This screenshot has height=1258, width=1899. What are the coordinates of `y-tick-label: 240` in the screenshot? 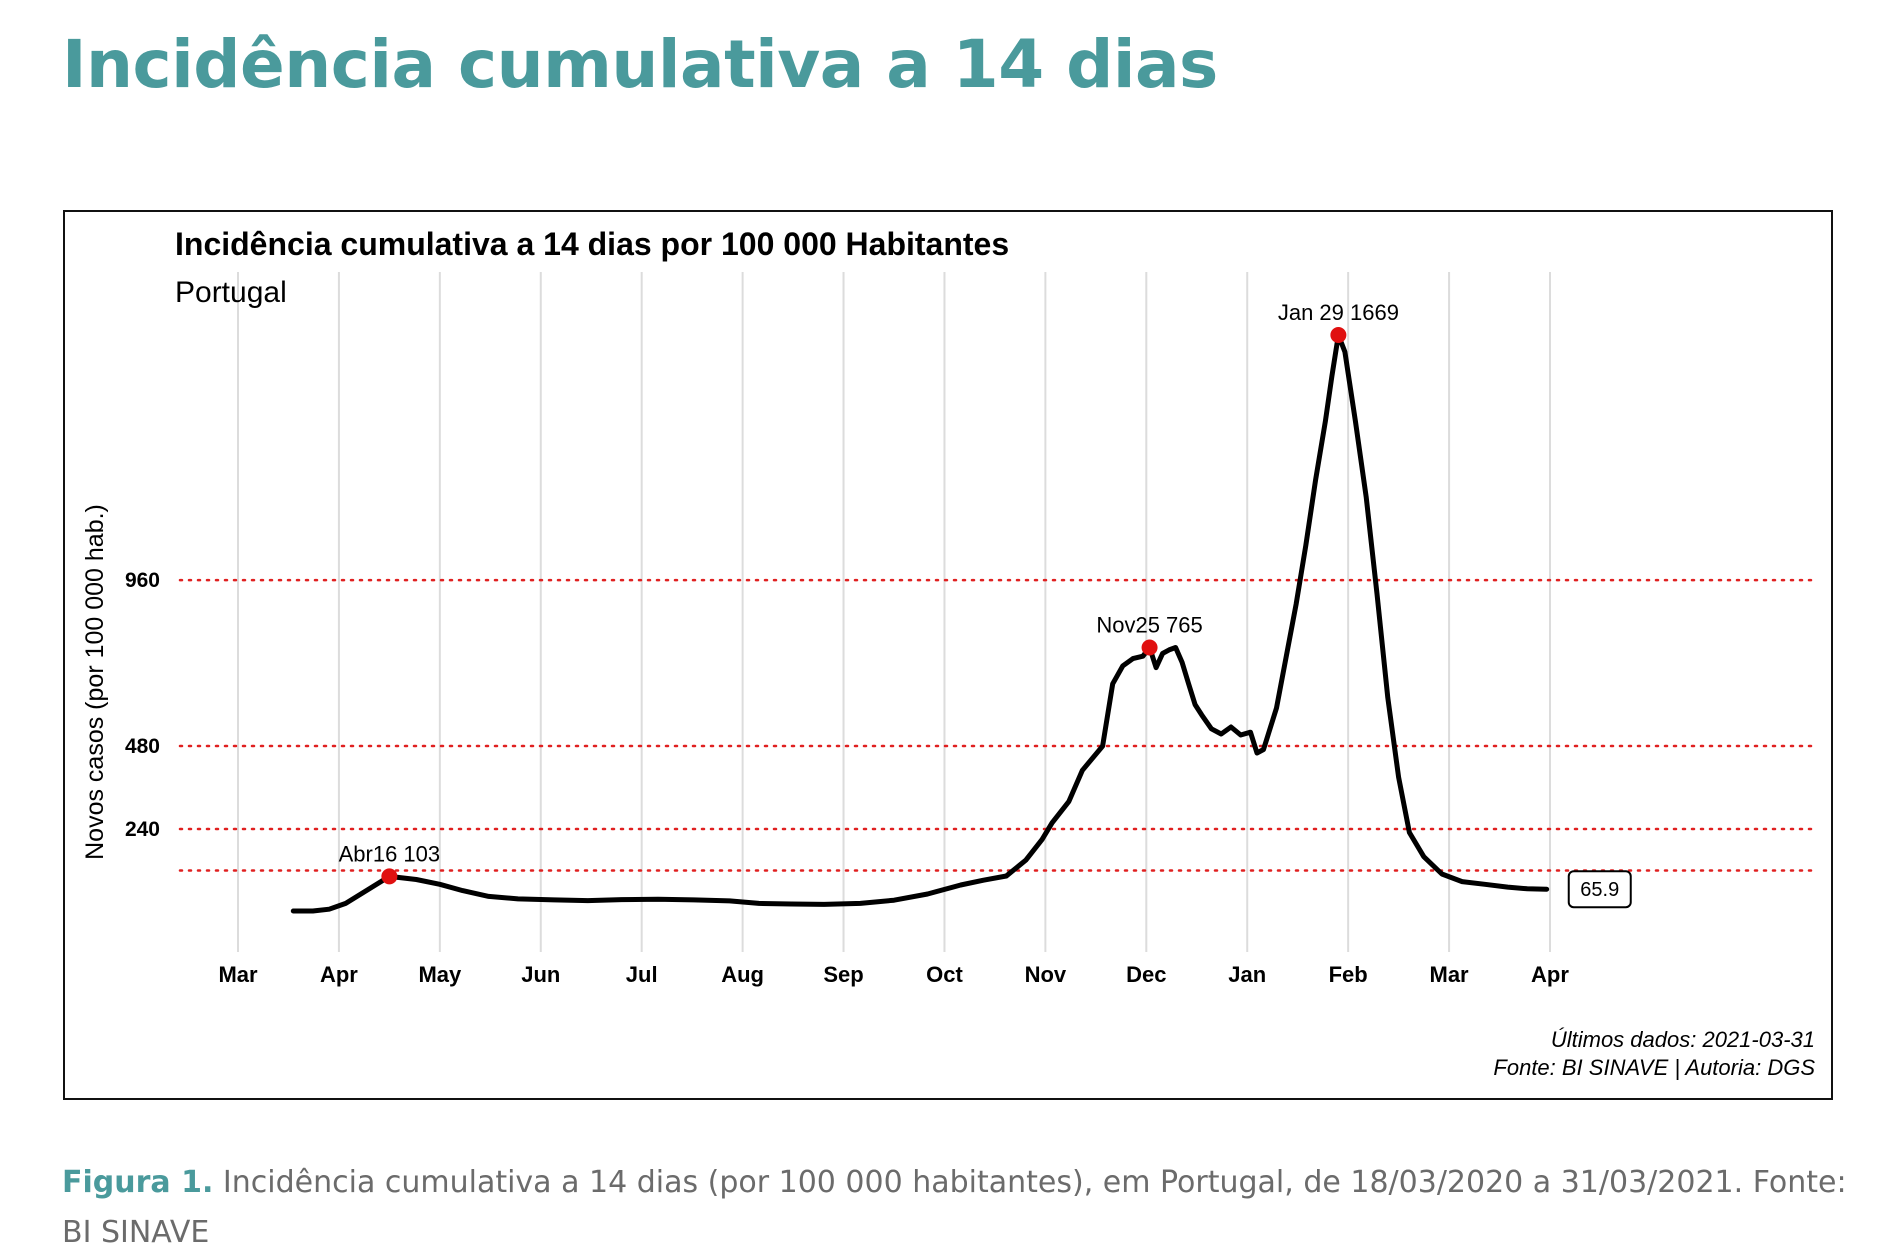 It's located at (142, 829).